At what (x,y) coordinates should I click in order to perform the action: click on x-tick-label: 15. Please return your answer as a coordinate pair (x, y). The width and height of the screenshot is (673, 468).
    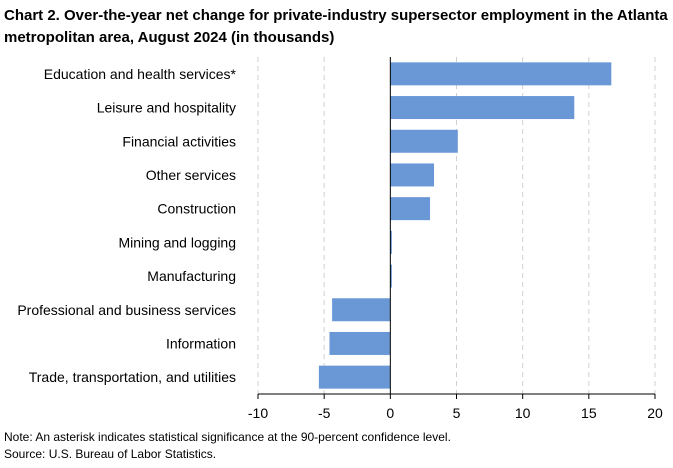
    Looking at the image, I should click on (589, 413).